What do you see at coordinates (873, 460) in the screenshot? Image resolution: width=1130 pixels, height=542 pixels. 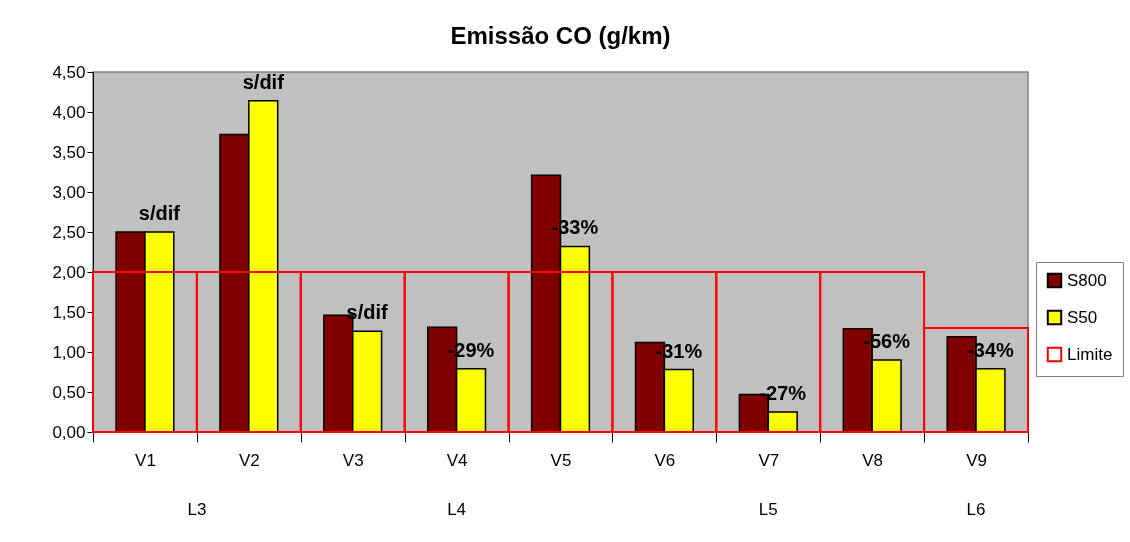 I see `x-tick-label: V8` at bounding box center [873, 460].